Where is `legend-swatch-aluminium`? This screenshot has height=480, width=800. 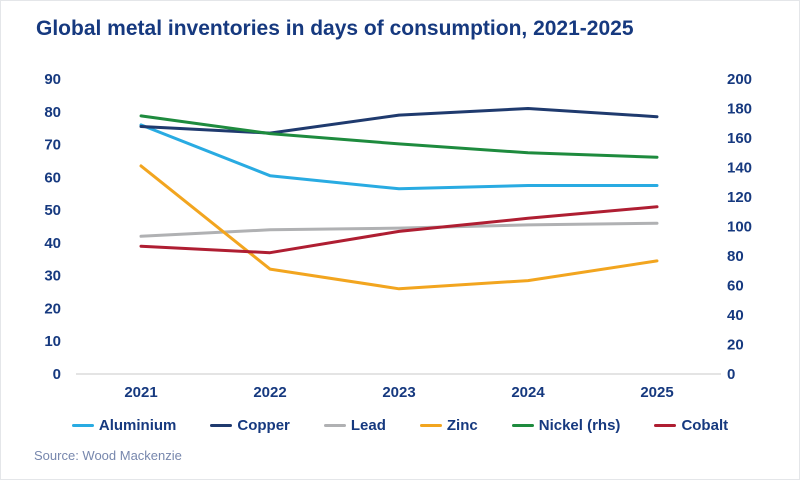
legend-swatch-aluminium is located at coordinates (82, 425).